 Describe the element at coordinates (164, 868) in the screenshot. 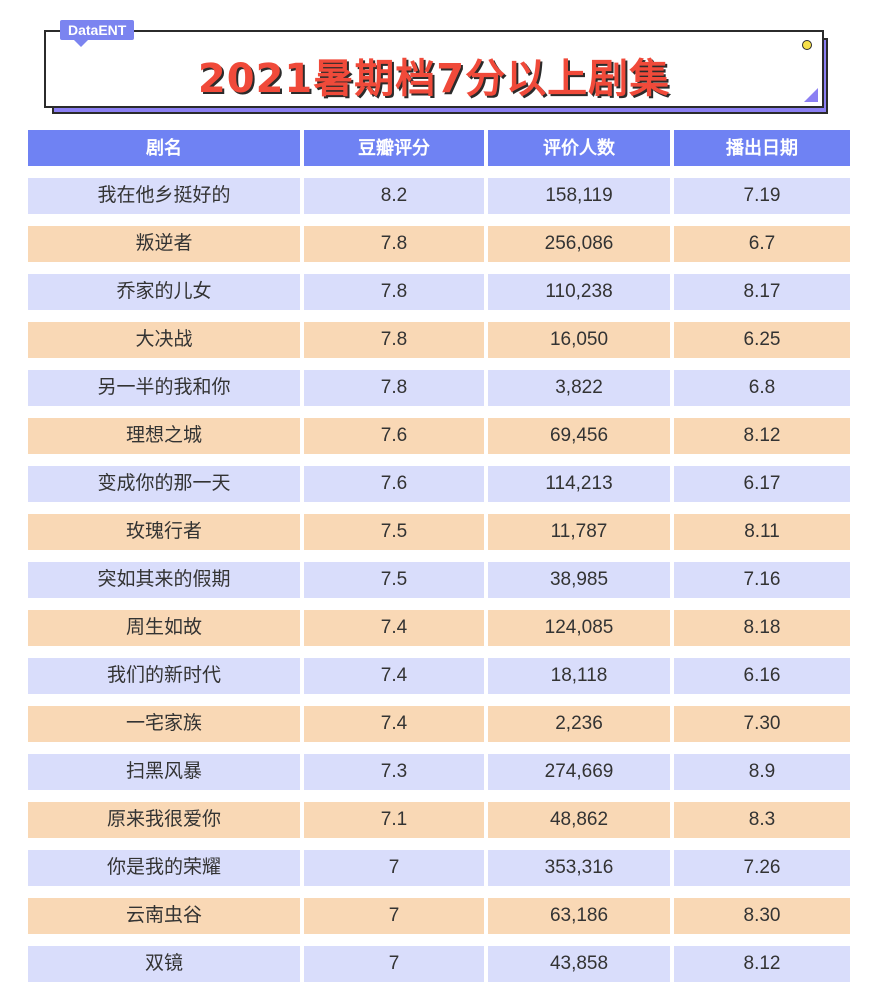

I see `cell-title: 你是我的荣耀` at that location.